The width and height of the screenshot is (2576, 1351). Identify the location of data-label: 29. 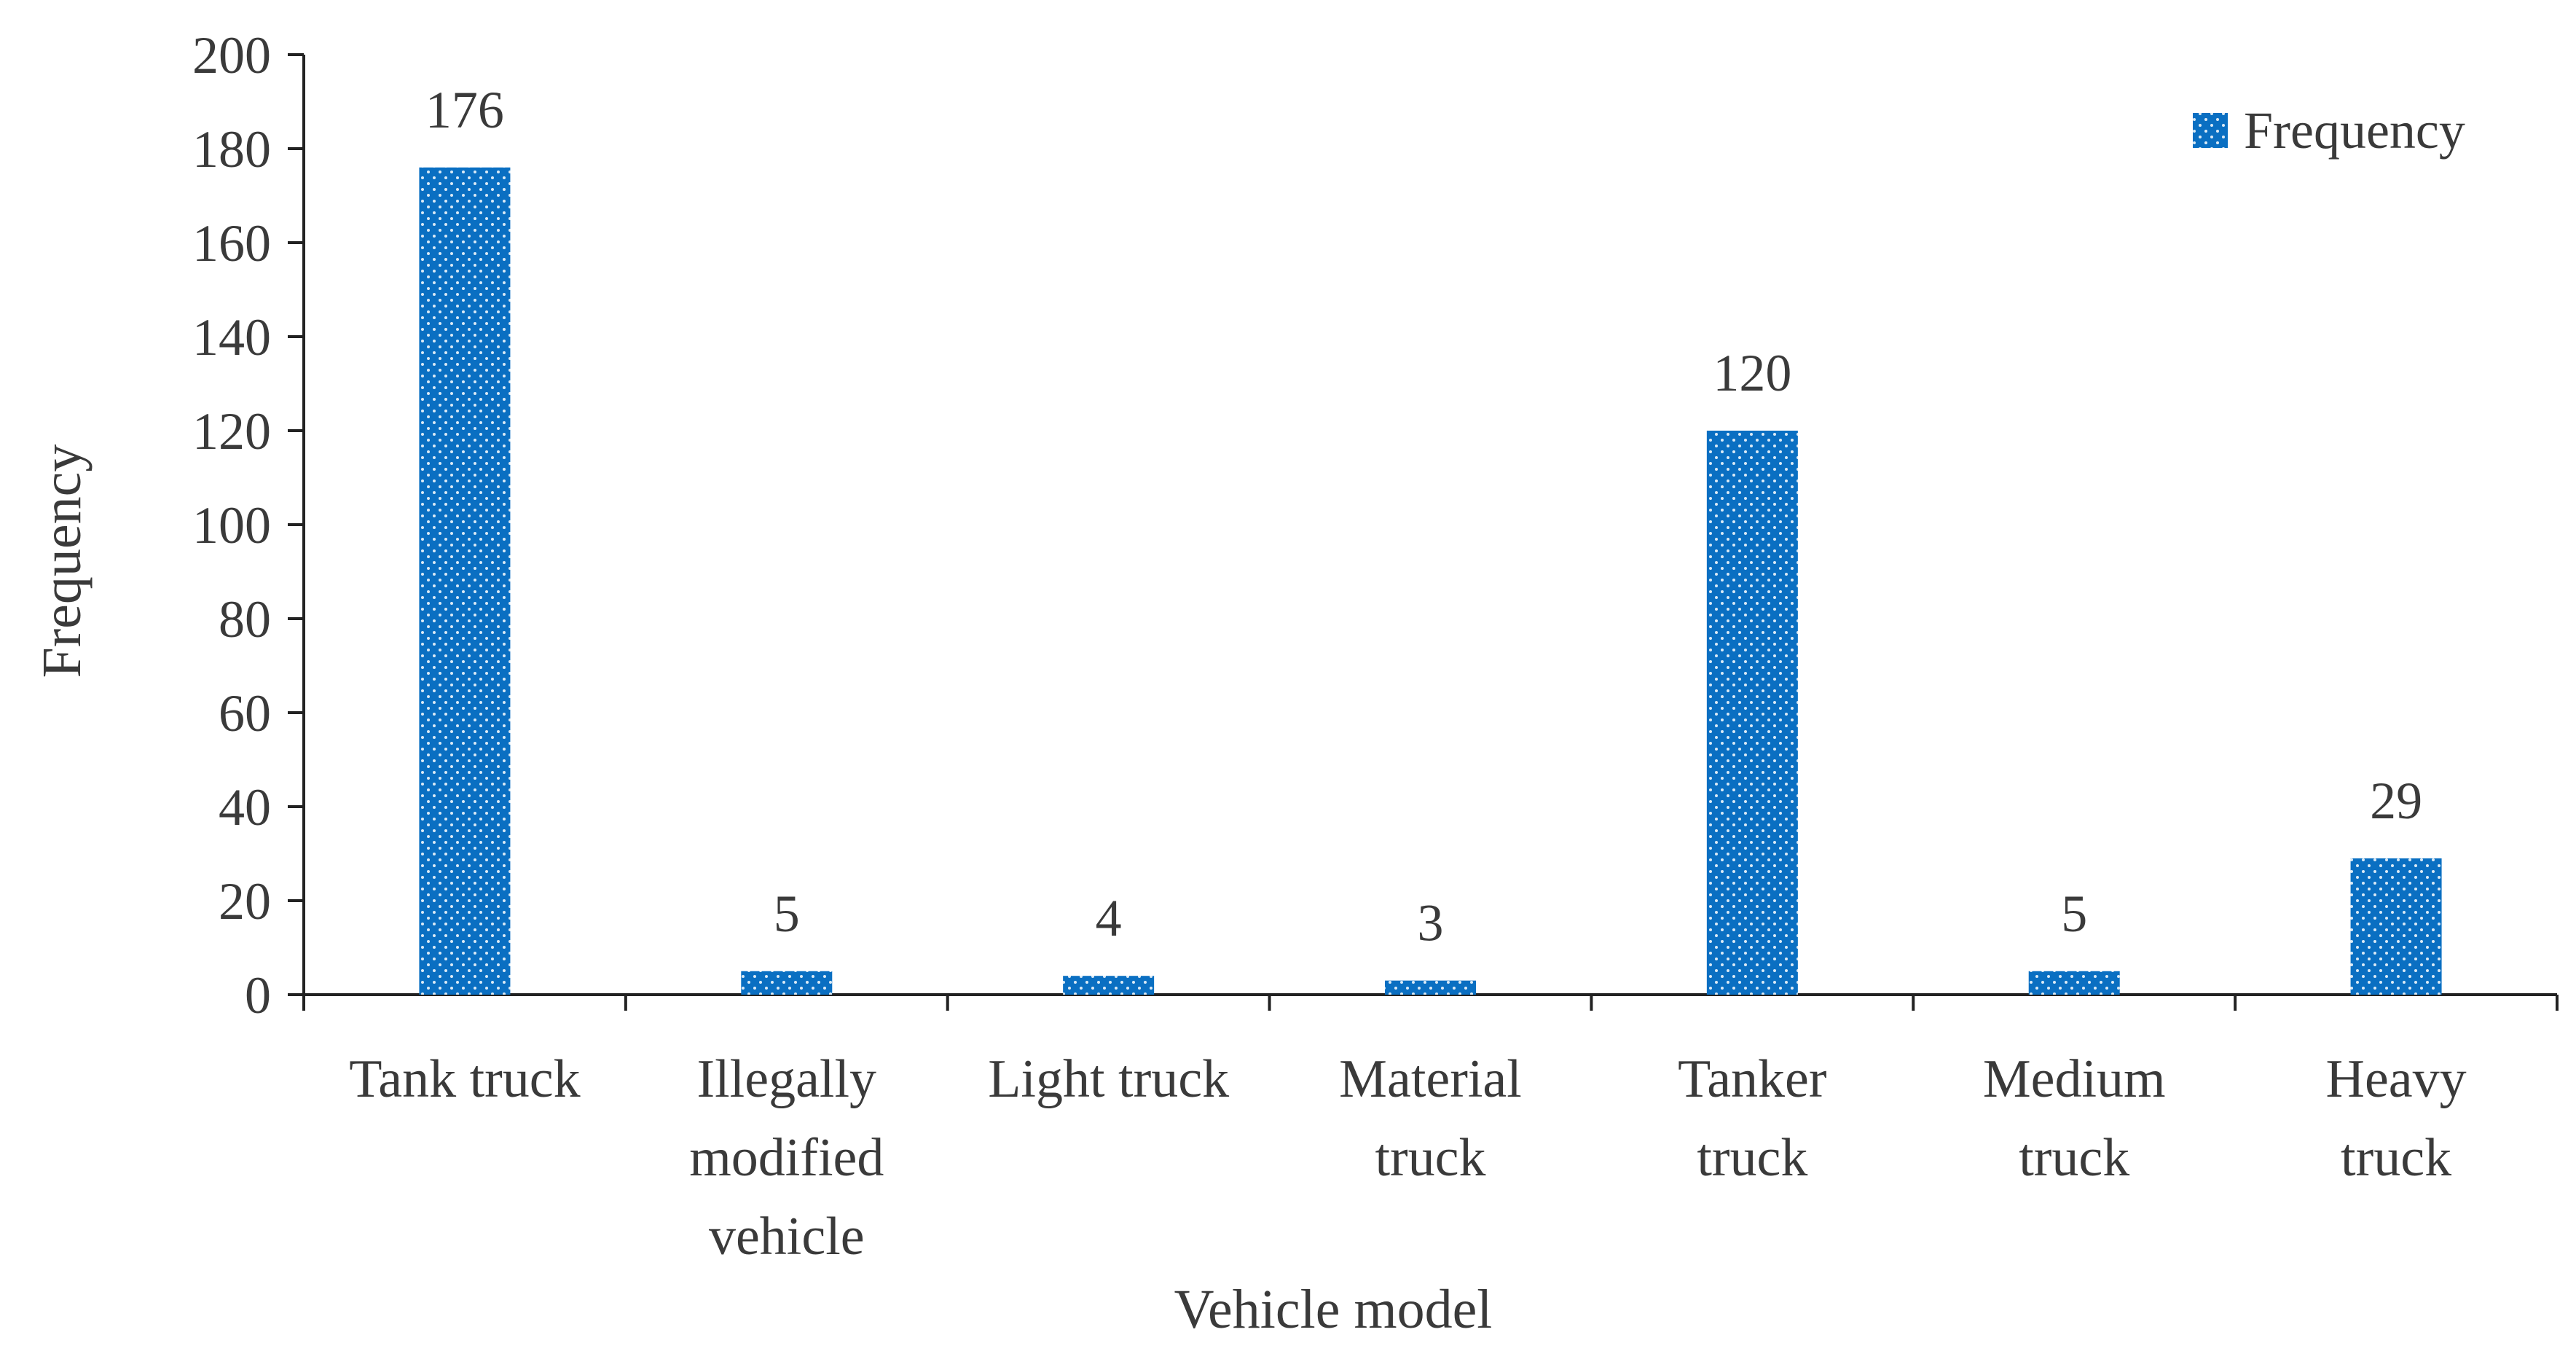
(2396, 801).